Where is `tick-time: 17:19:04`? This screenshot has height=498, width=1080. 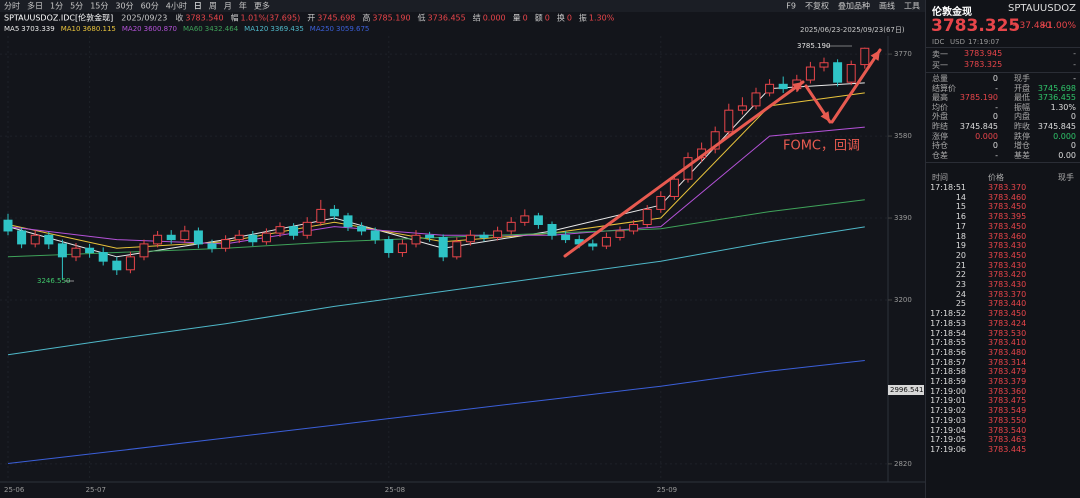
tick-time: 17:19:04 is located at coordinates (948, 430).